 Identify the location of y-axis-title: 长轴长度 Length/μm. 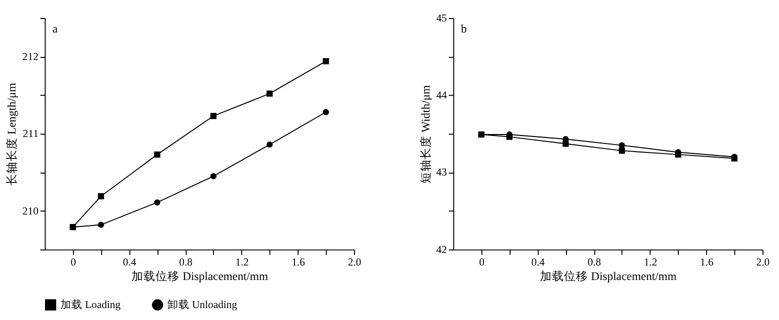
(11, 134).